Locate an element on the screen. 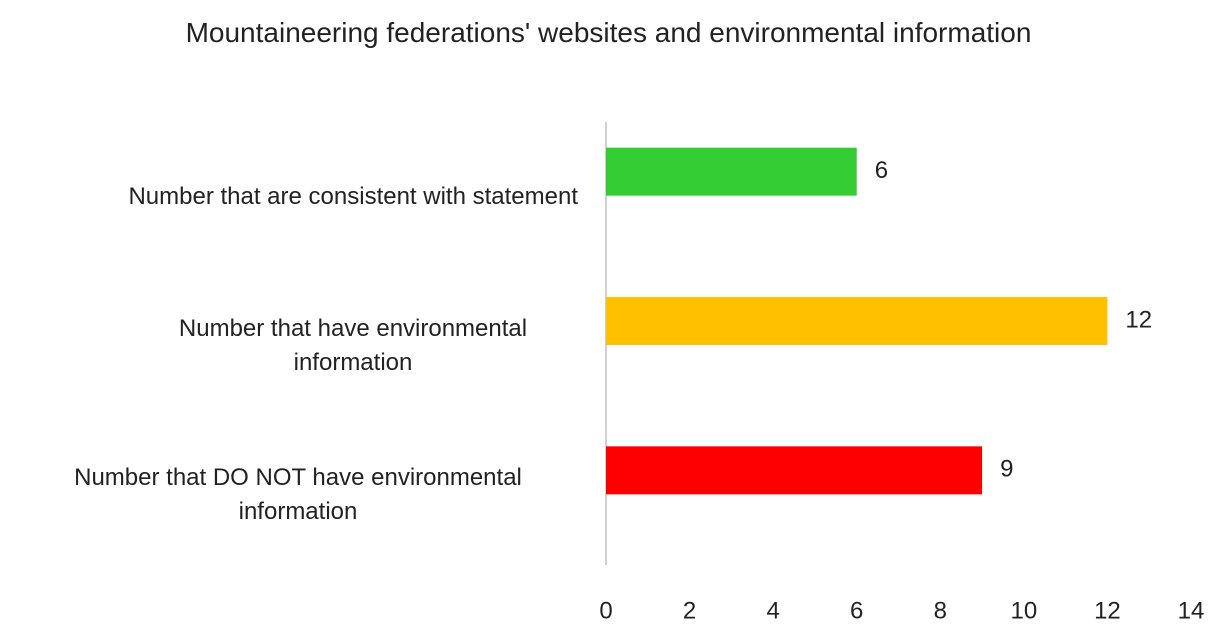  x-tick-label: 2 is located at coordinates (689, 610).